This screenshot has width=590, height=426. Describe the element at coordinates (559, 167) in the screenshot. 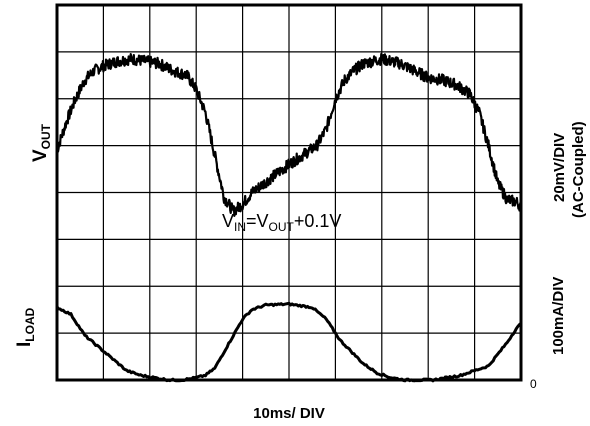

I see `vout-scale-label: 20mV/DIV` at that location.